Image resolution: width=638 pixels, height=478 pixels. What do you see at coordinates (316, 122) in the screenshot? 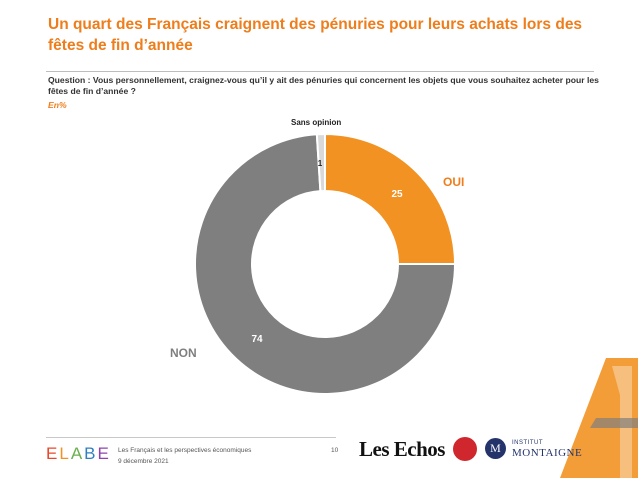
I see `legend-label-sans-opinion: Sans opinion` at bounding box center [316, 122].